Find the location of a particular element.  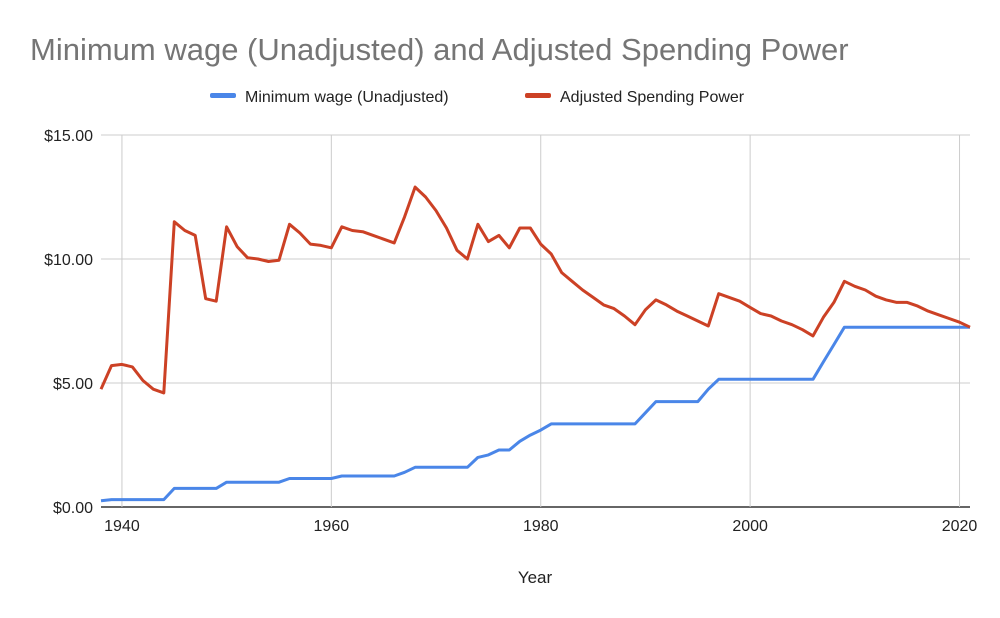

y-tick-label: $0.00 is located at coordinates (73, 508).